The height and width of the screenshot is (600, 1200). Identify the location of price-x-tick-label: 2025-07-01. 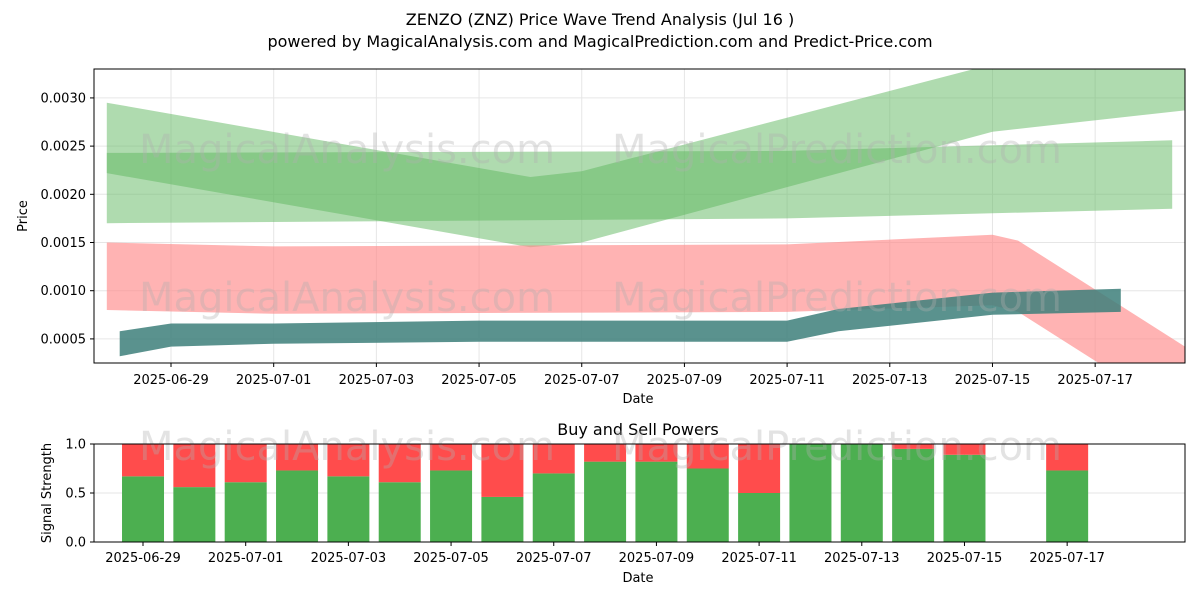
(274, 380).